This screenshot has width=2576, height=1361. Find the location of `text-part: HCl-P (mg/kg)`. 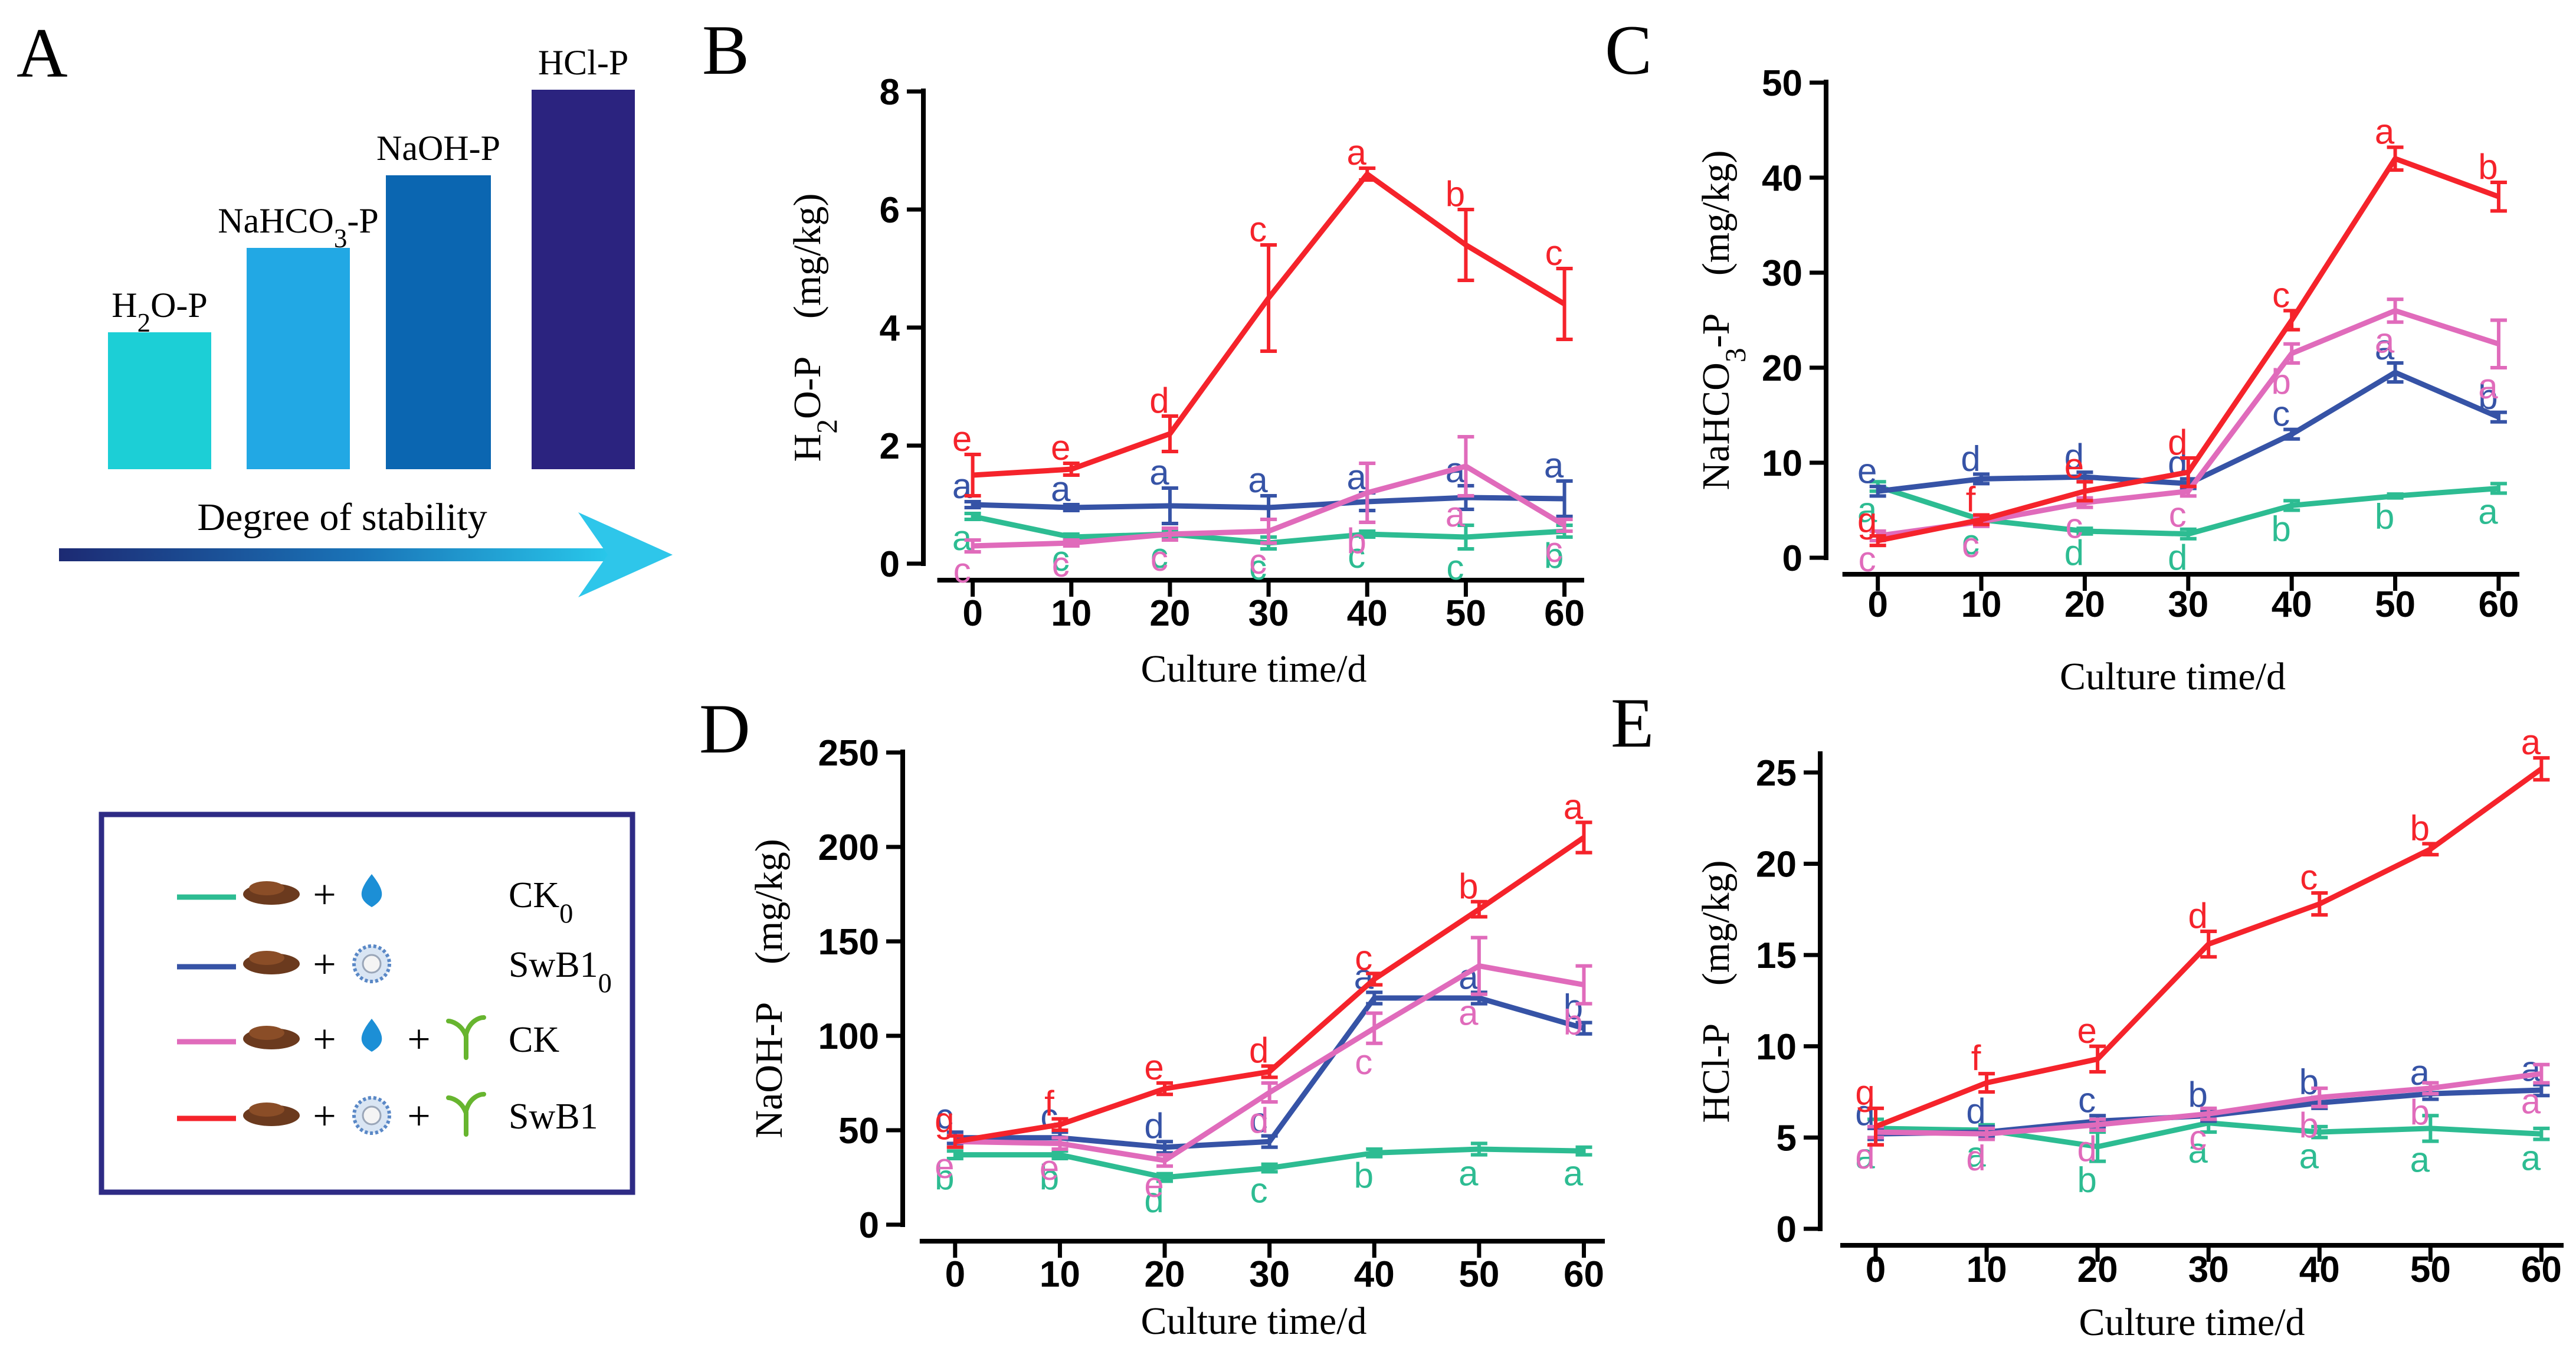

text-part: HCl-P (mg/kg) is located at coordinates (1716, 992).